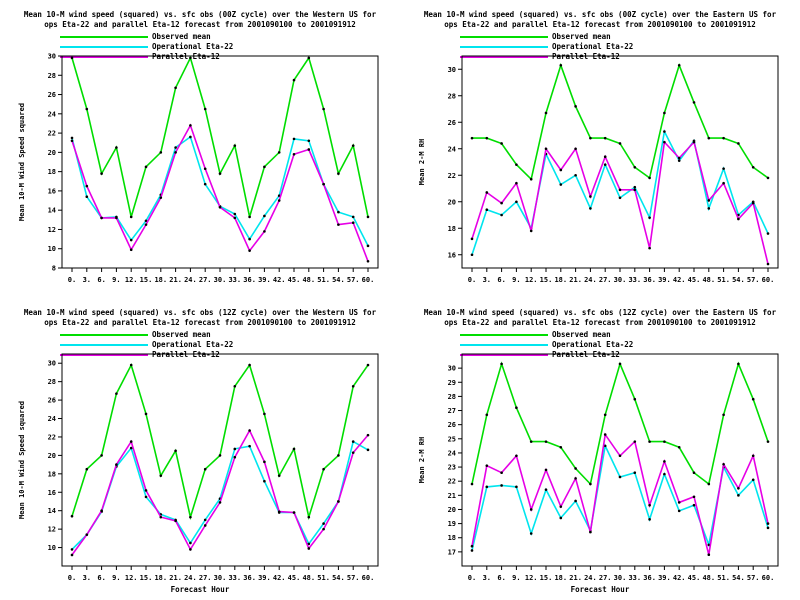  I want to click on y-tick-label: 27, so click(452, 411).